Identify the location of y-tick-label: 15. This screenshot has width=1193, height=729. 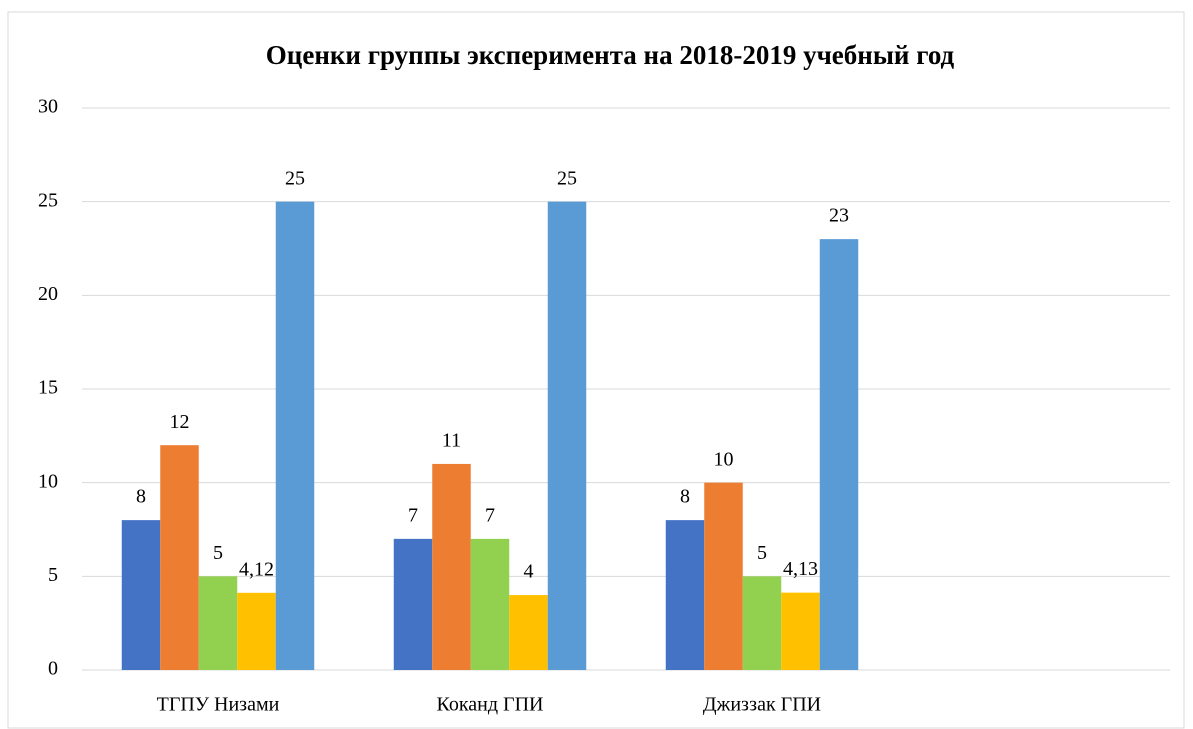
(48, 388).